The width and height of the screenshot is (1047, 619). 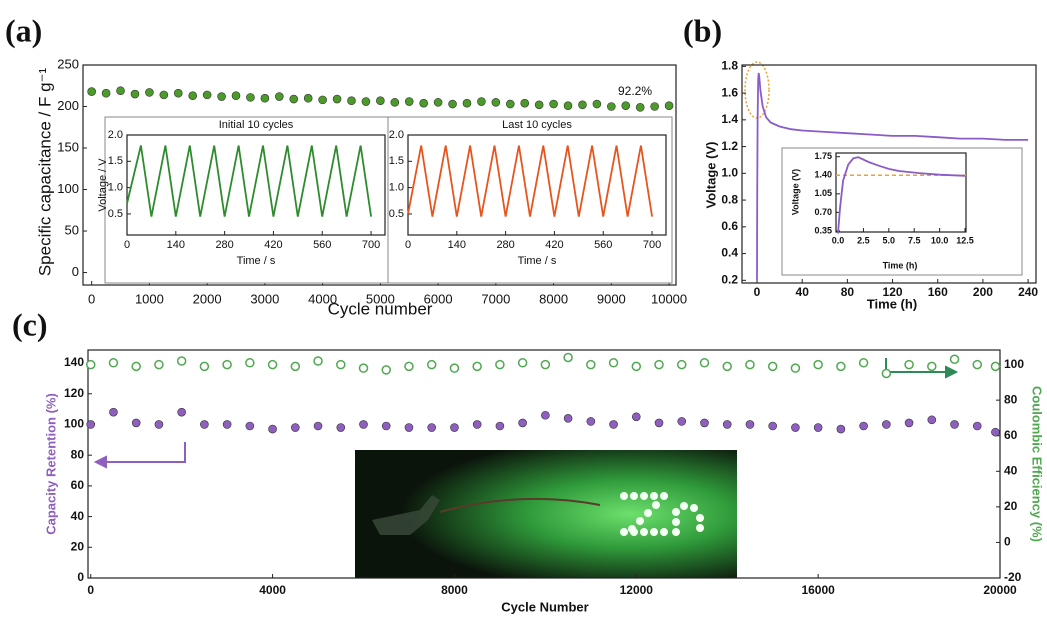 I want to click on y2-tick-label: 60, so click(x=1011, y=435).